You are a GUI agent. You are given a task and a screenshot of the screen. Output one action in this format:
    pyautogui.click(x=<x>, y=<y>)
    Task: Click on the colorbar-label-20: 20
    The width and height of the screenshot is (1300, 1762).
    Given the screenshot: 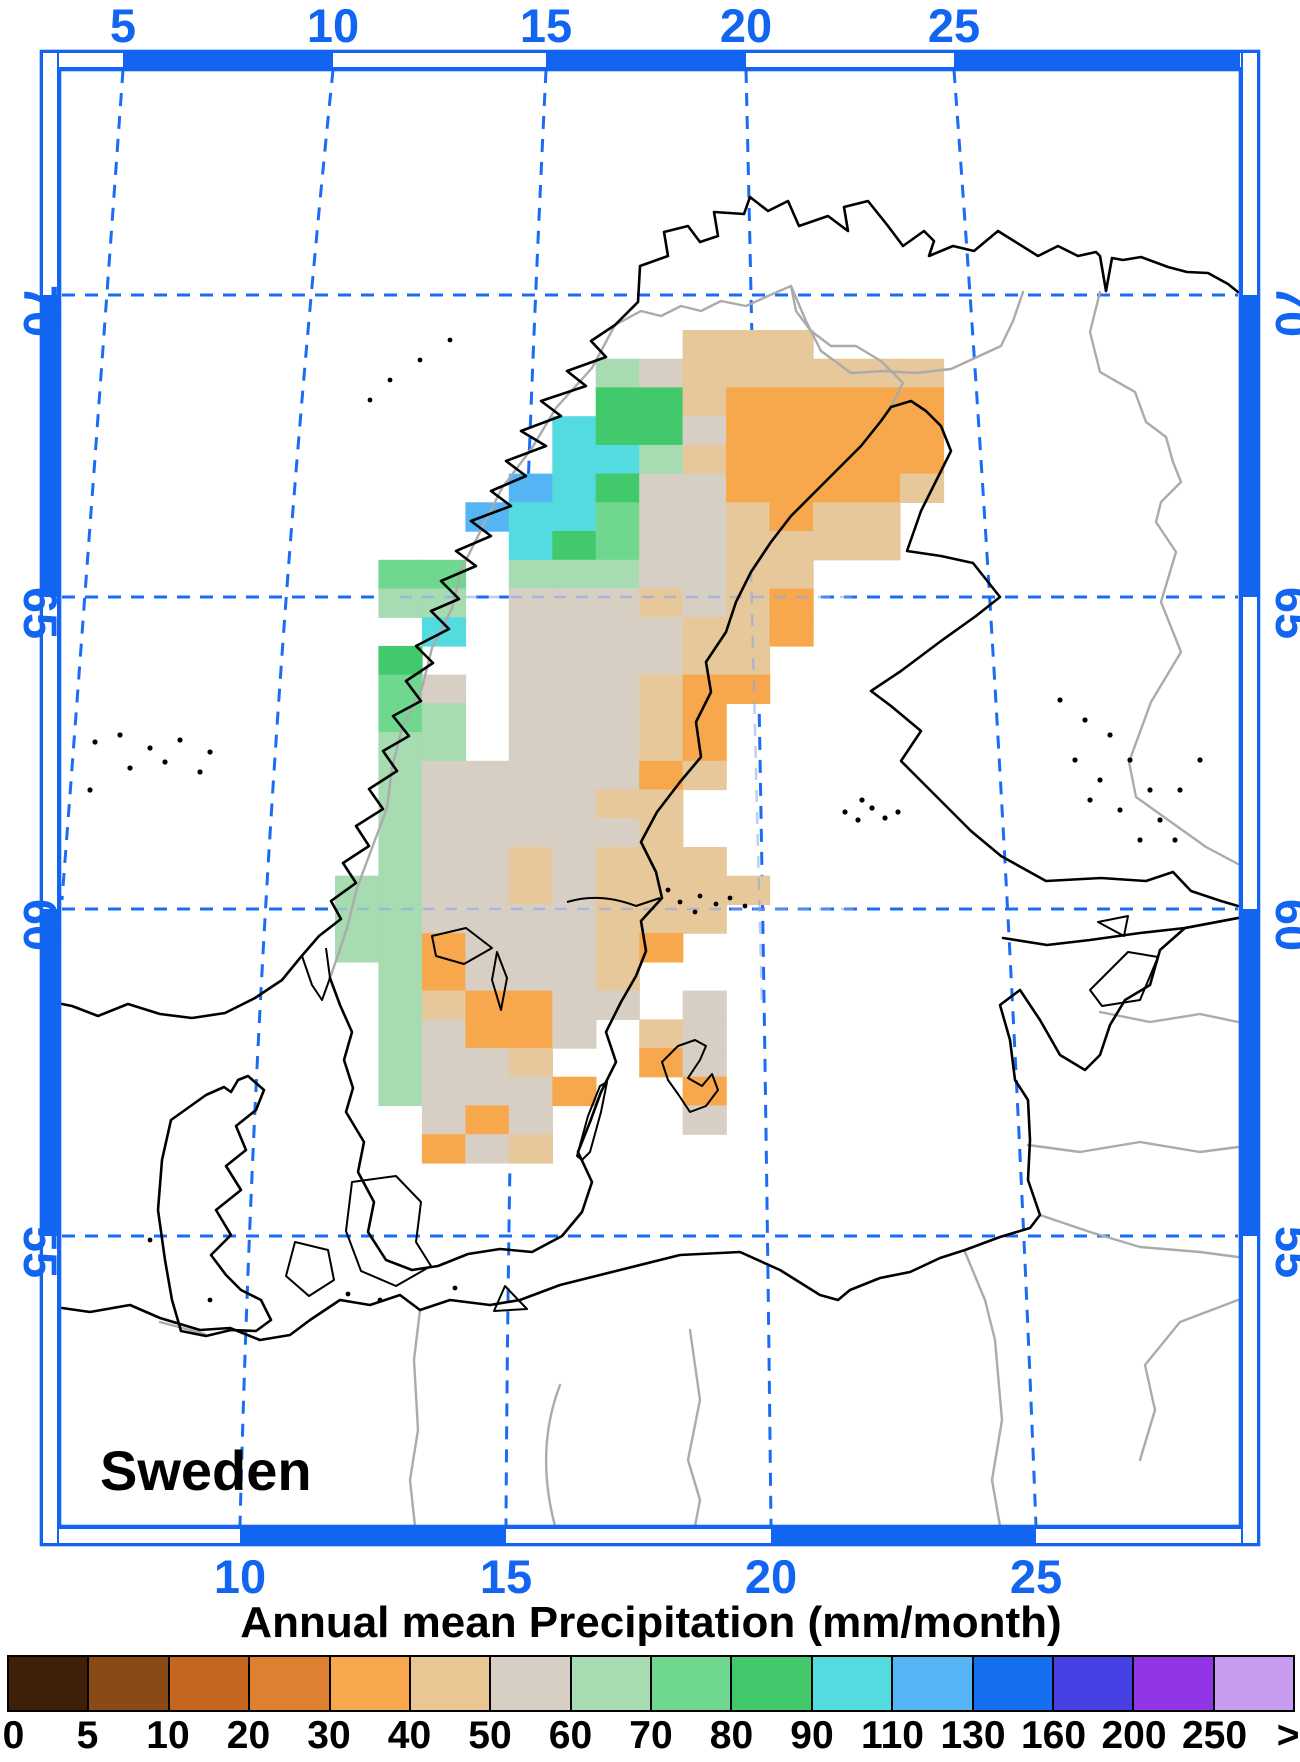 What is the action you would take?
    pyautogui.click(x=248, y=1735)
    